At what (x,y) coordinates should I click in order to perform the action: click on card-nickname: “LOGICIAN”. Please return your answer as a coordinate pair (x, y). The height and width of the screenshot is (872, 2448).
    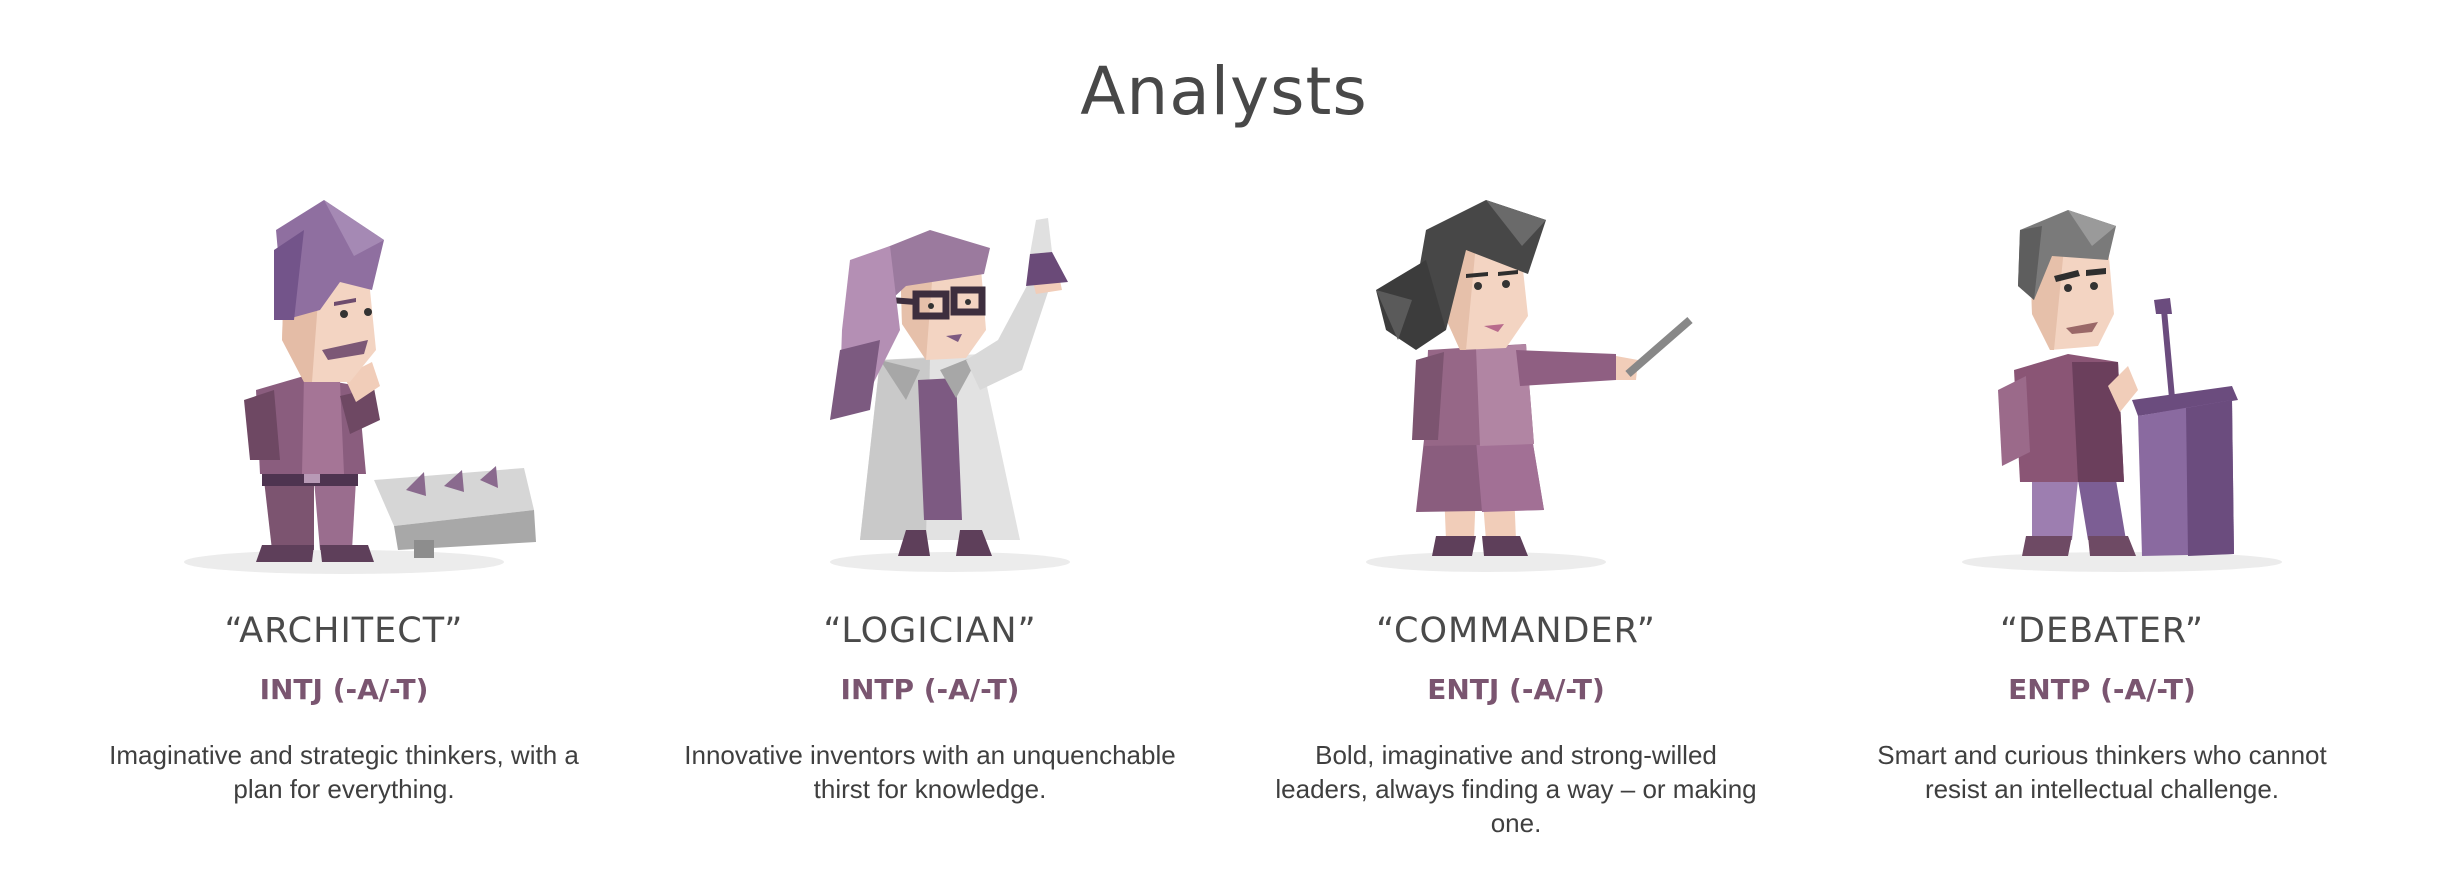
    Looking at the image, I should click on (930, 631).